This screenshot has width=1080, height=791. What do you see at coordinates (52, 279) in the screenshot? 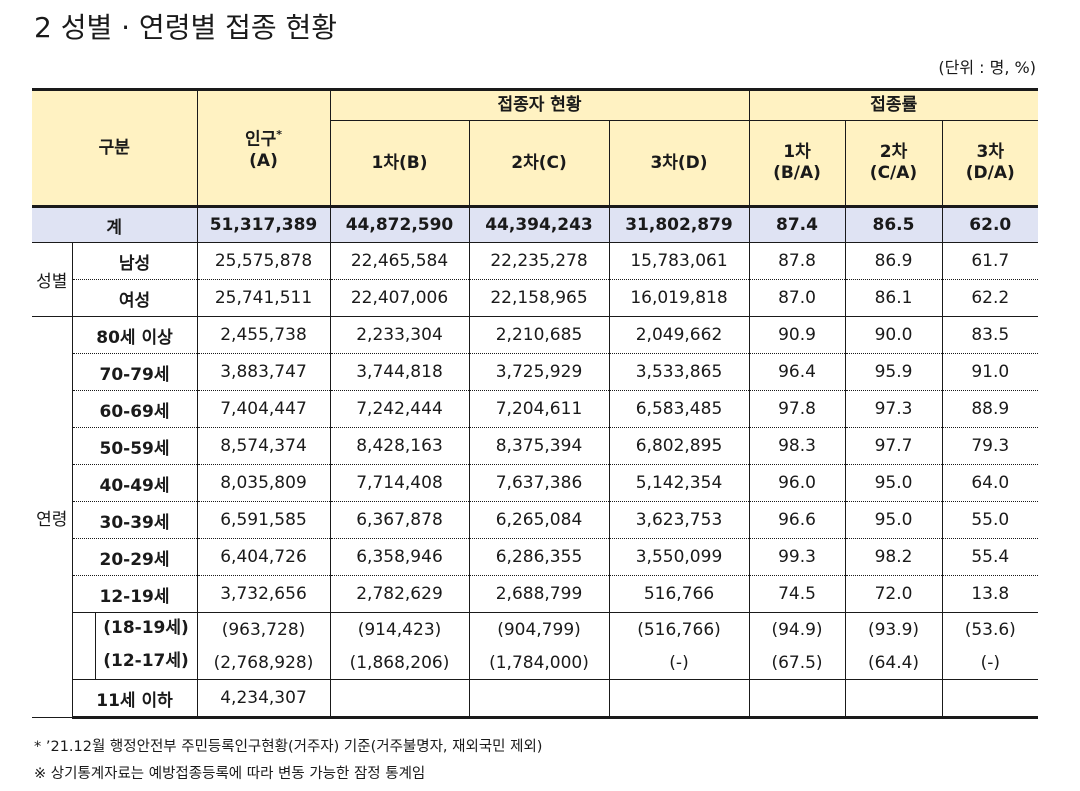
I see `sex-group-label: 성별` at bounding box center [52, 279].